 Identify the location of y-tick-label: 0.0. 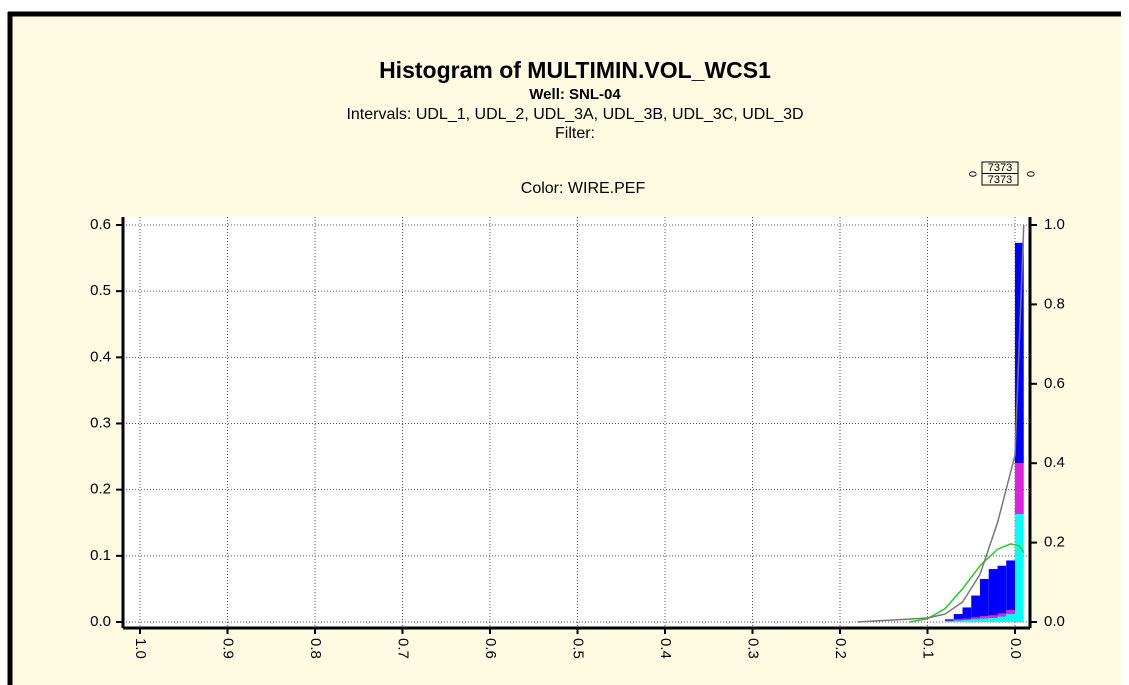
(100, 621).